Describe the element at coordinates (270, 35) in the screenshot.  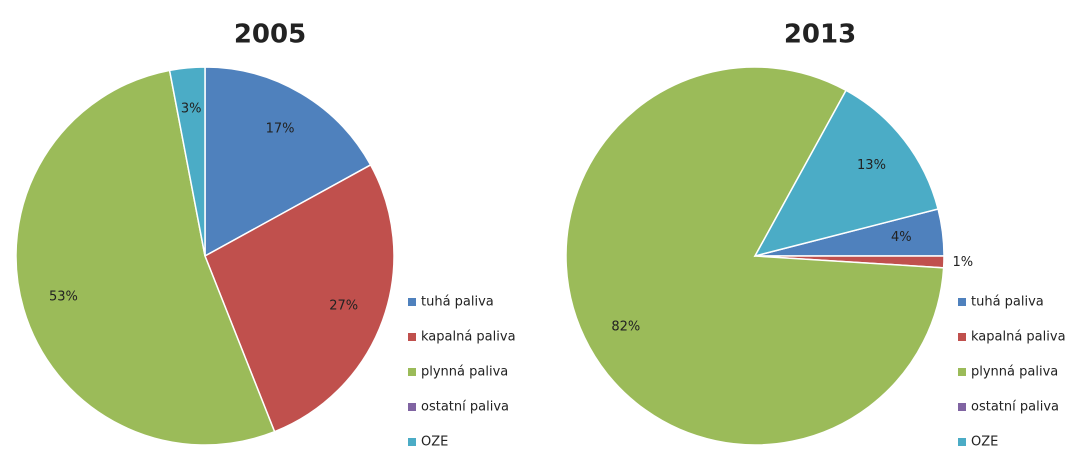
I see `chart-title: 2005` at that location.